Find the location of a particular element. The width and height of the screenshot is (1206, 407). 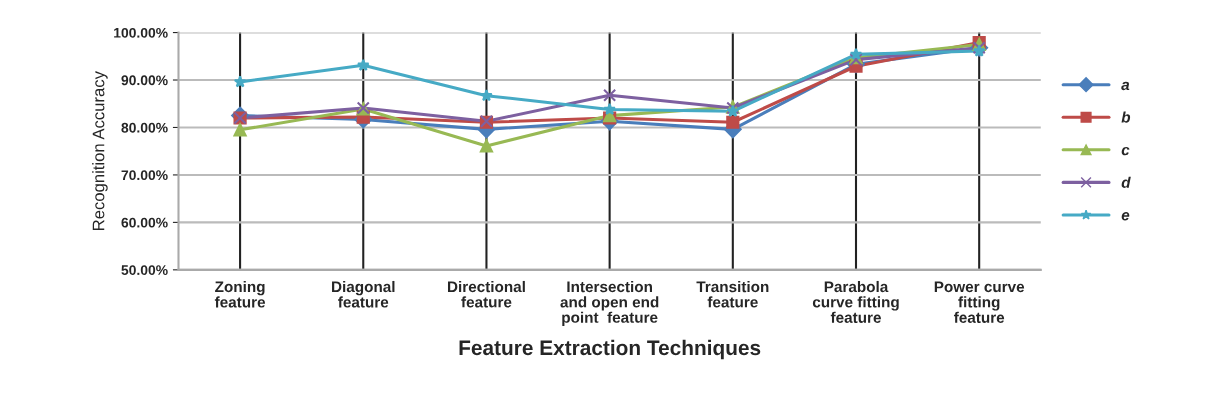

y-tick-label: 90.00% is located at coordinates (144, 80).